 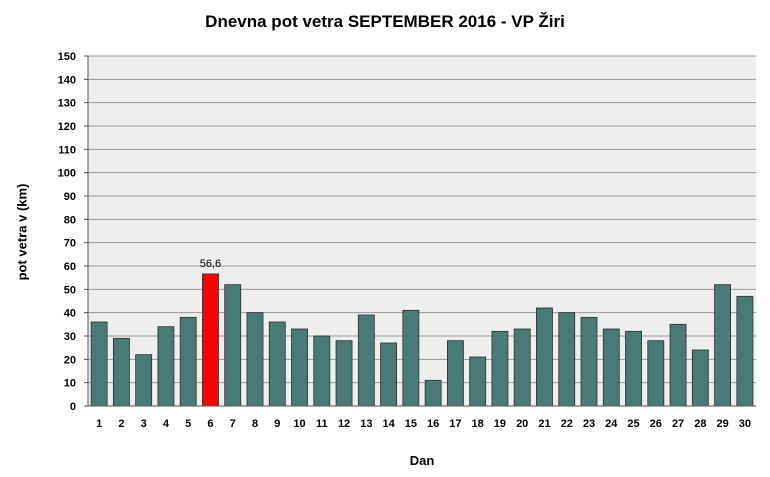 I want to click on y-tick-label: 130, so click(x=67, y=104).